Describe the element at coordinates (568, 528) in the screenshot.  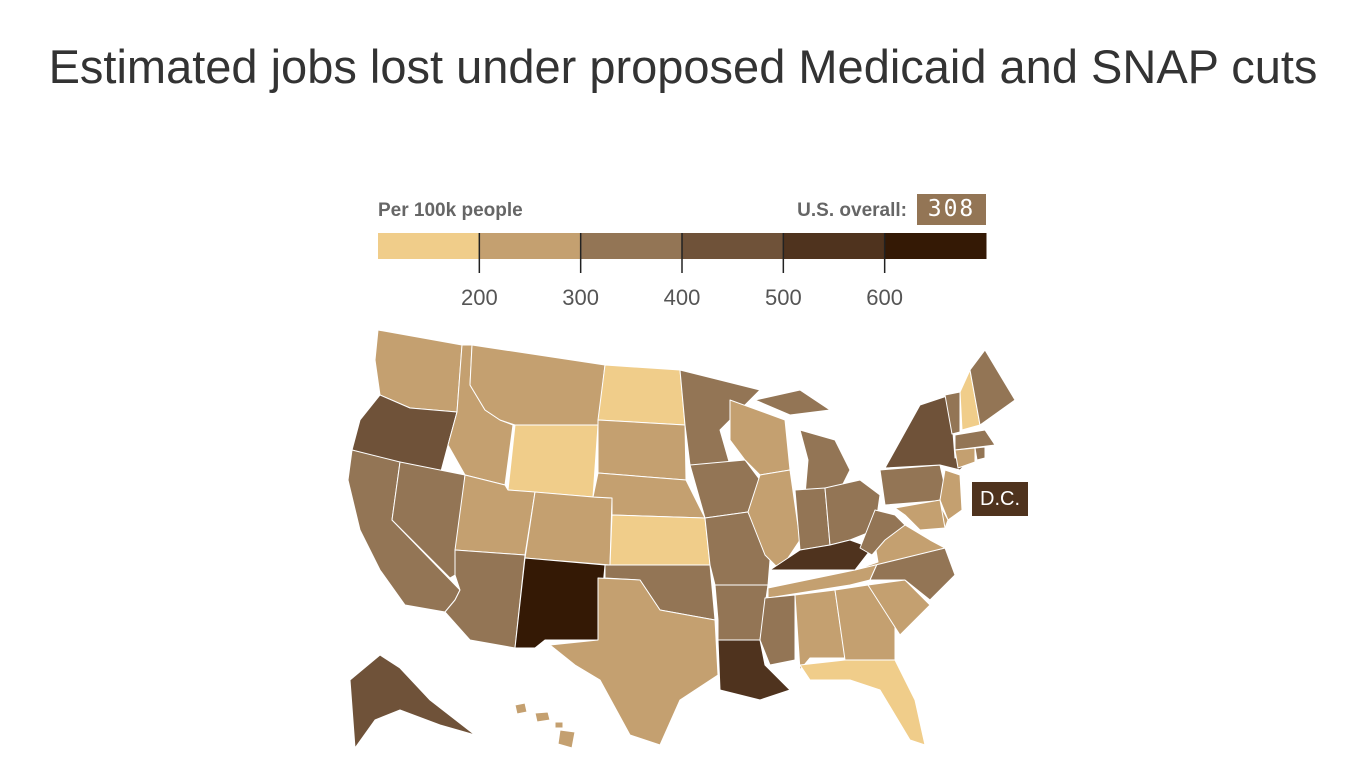
I see `state-co` at that location.